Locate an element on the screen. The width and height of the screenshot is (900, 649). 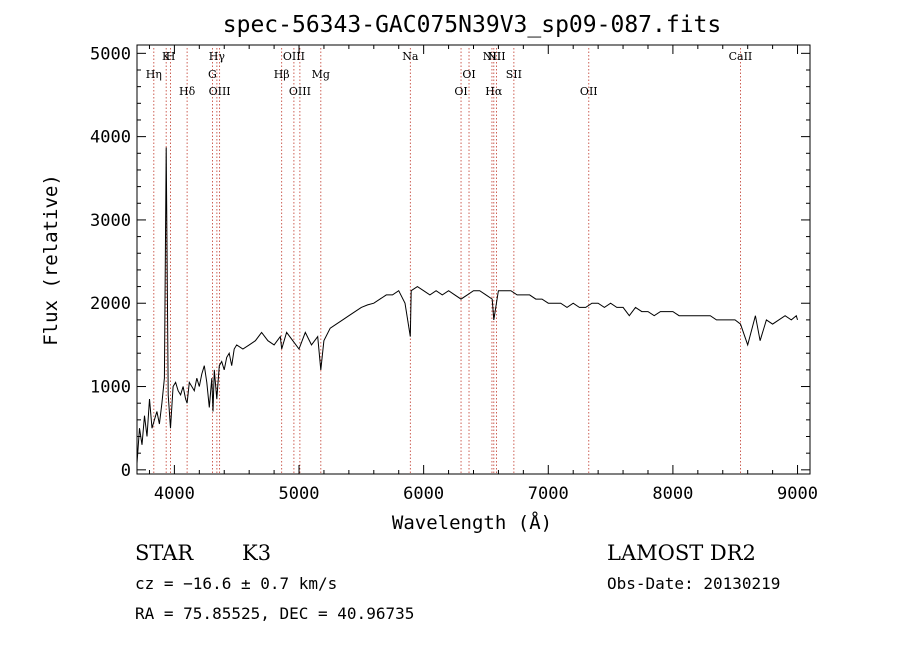
spectral-line-label: Hα is located at coordinates (494, 91).